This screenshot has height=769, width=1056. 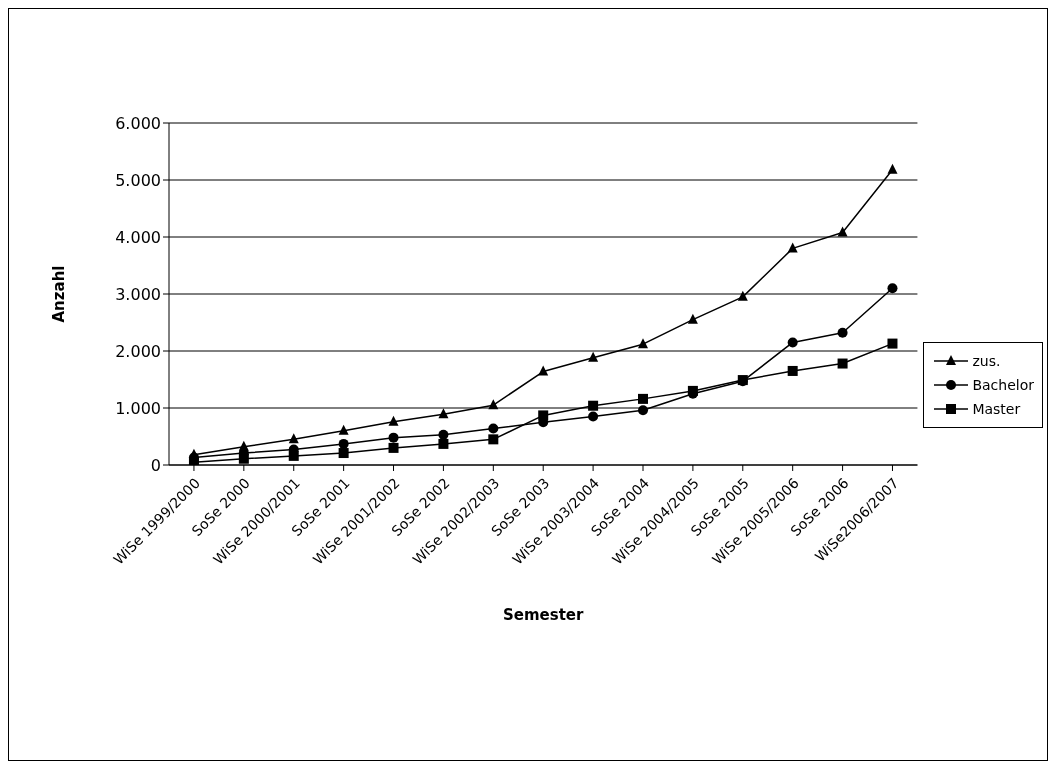 I want to click on legend-label: Master, so click(x=996, y=408).